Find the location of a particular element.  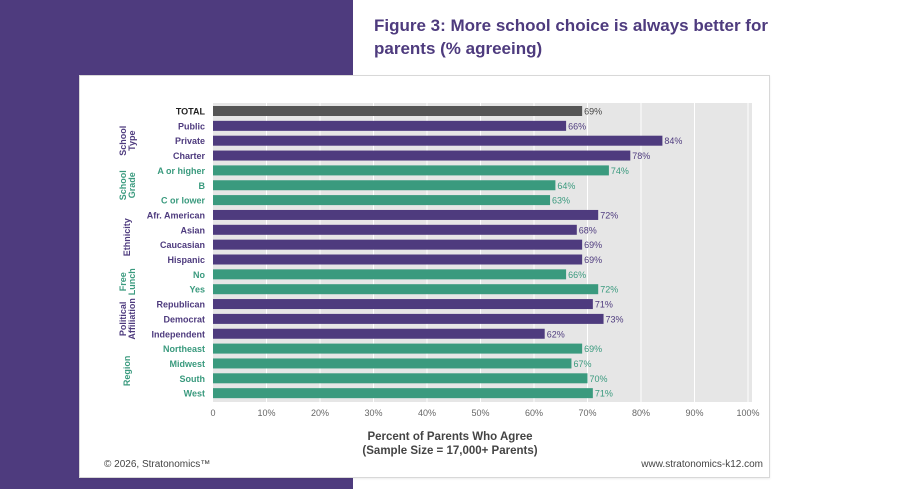

x-tick-label: 20% is located at coordinates (320, 413).